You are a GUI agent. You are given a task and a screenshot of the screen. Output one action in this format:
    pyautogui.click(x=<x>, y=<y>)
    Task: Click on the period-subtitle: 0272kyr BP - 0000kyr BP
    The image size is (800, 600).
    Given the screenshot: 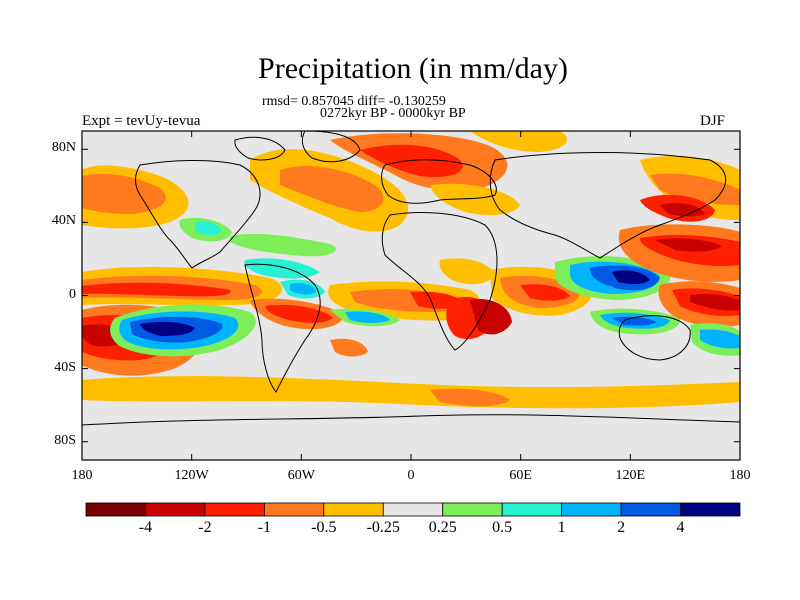 What is the action you would take?
    pyautogui.click(x=393, y=113)
    